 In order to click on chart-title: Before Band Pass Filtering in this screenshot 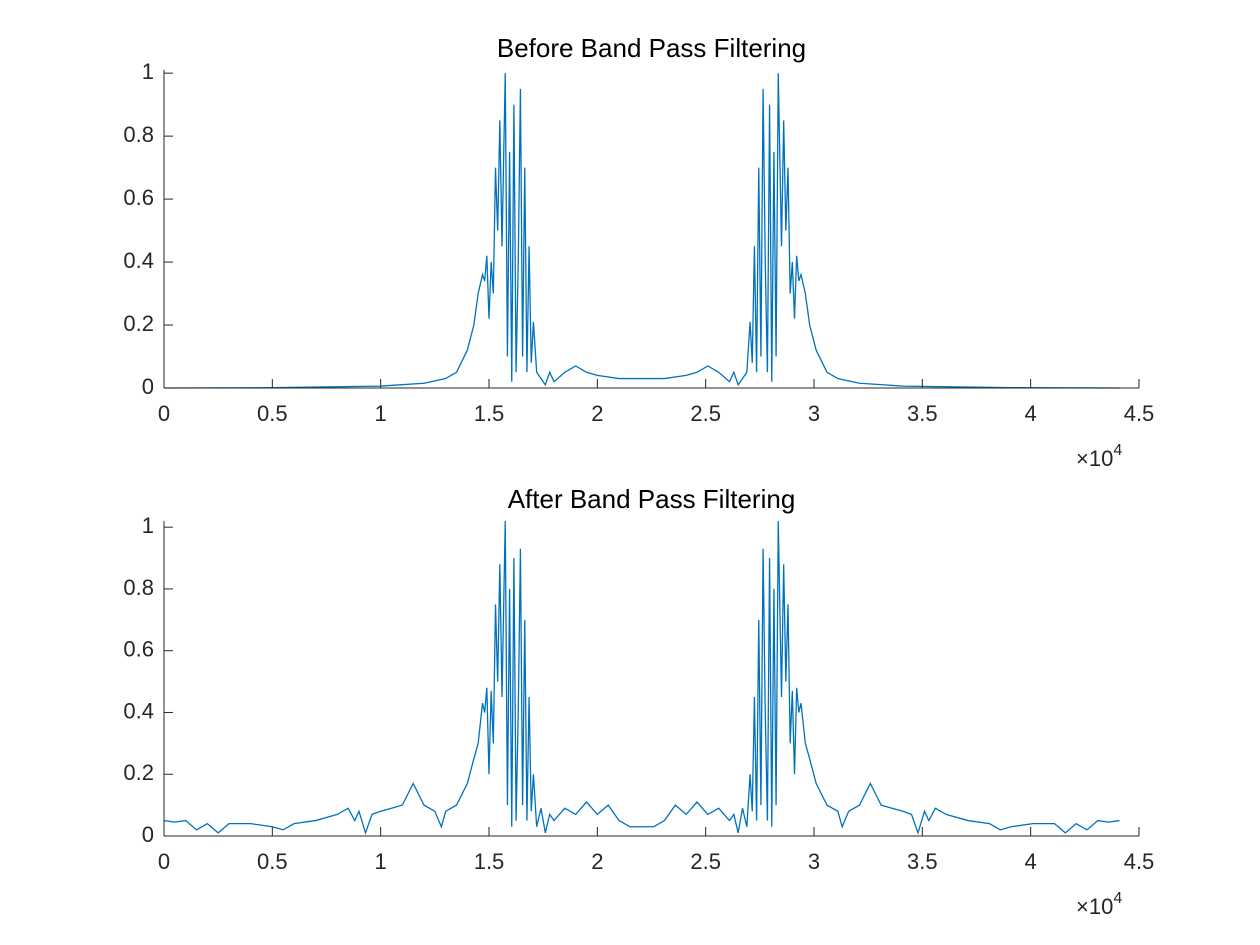, I will do `click(651, 48)`.